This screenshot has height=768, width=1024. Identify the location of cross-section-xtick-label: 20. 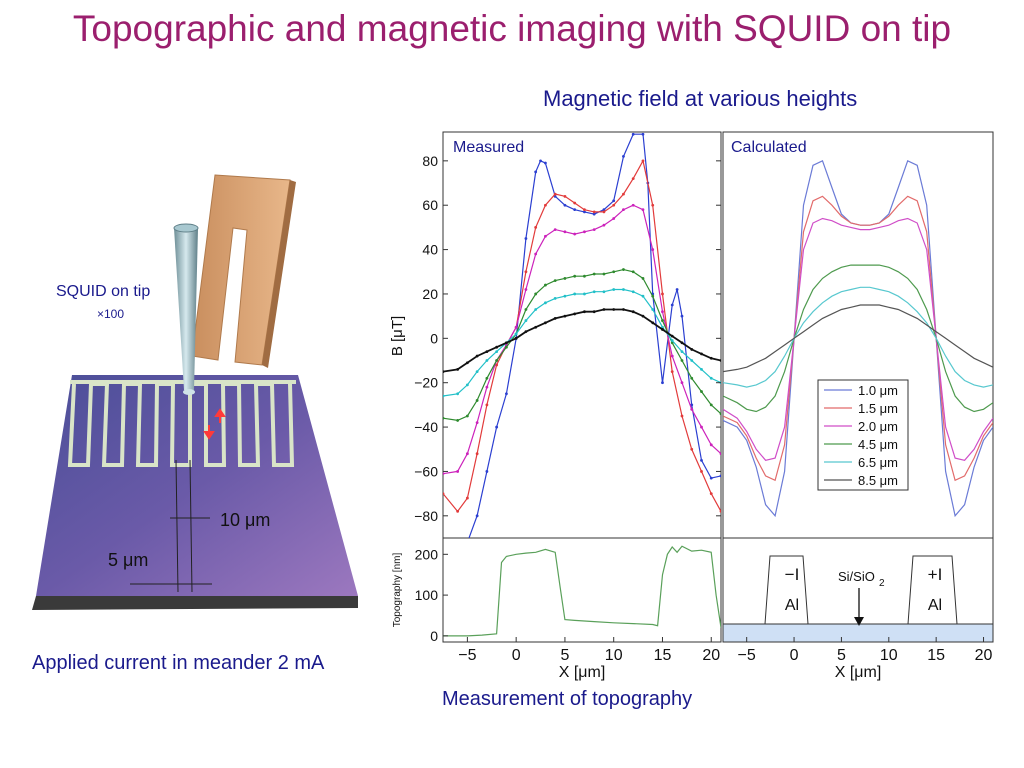
(984, 655).